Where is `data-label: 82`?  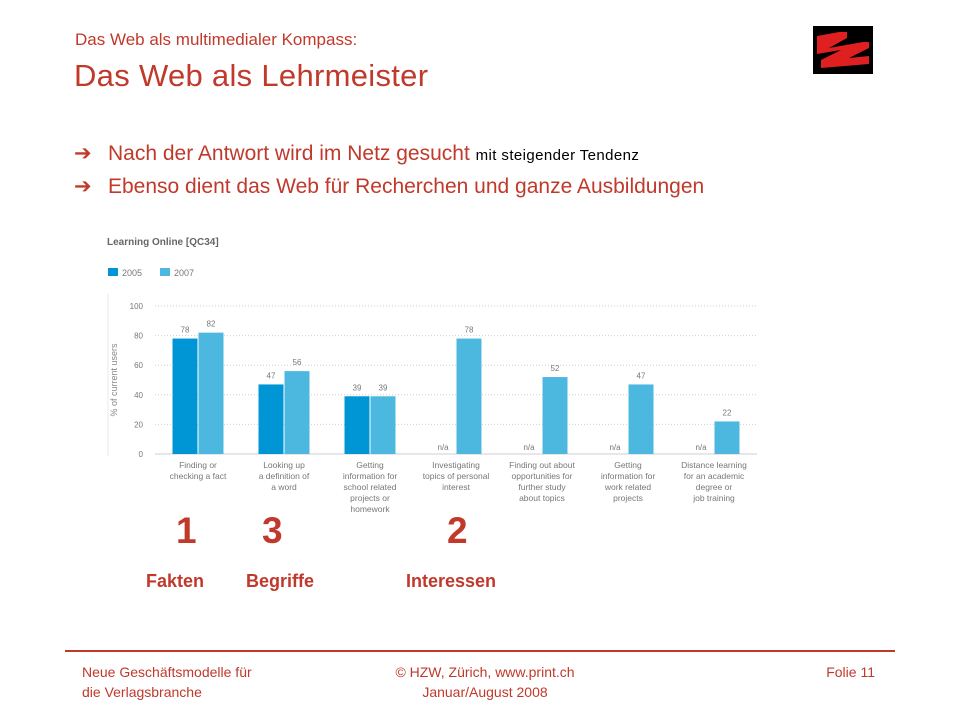
data-label: 82 is located at coordinates (211, 324).